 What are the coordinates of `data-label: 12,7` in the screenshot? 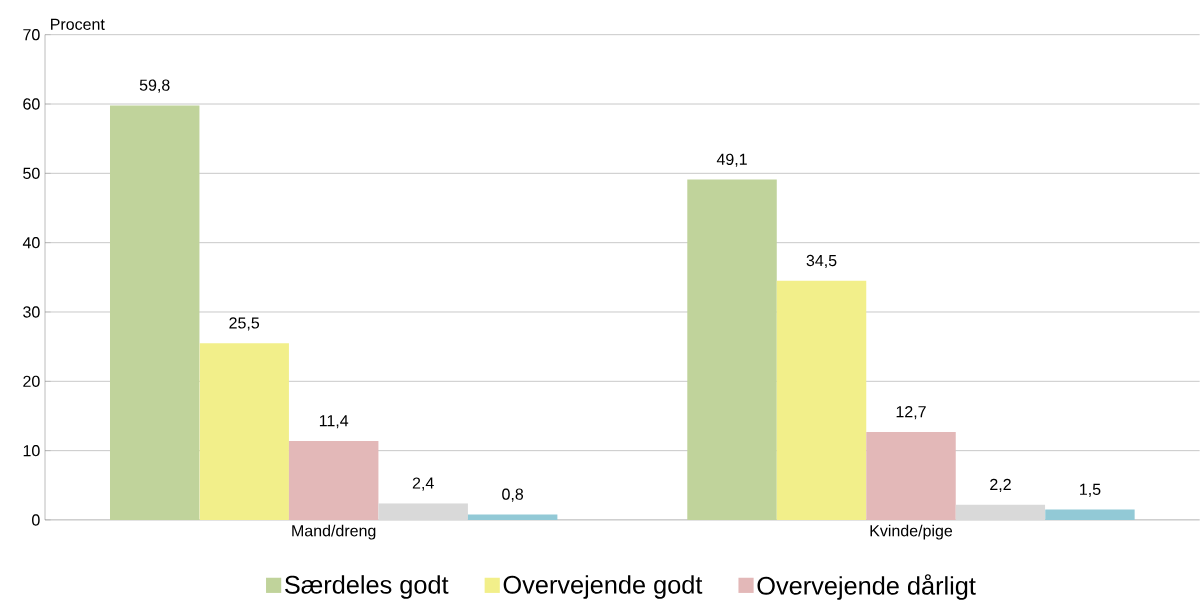 It's located at (911, 413).